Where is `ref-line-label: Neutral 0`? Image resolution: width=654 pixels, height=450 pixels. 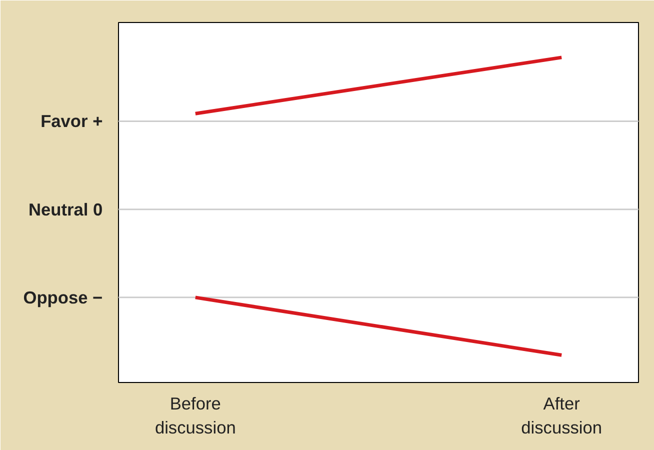
ref-line-label: Neutral 0 is located at coordinates (65, 209).